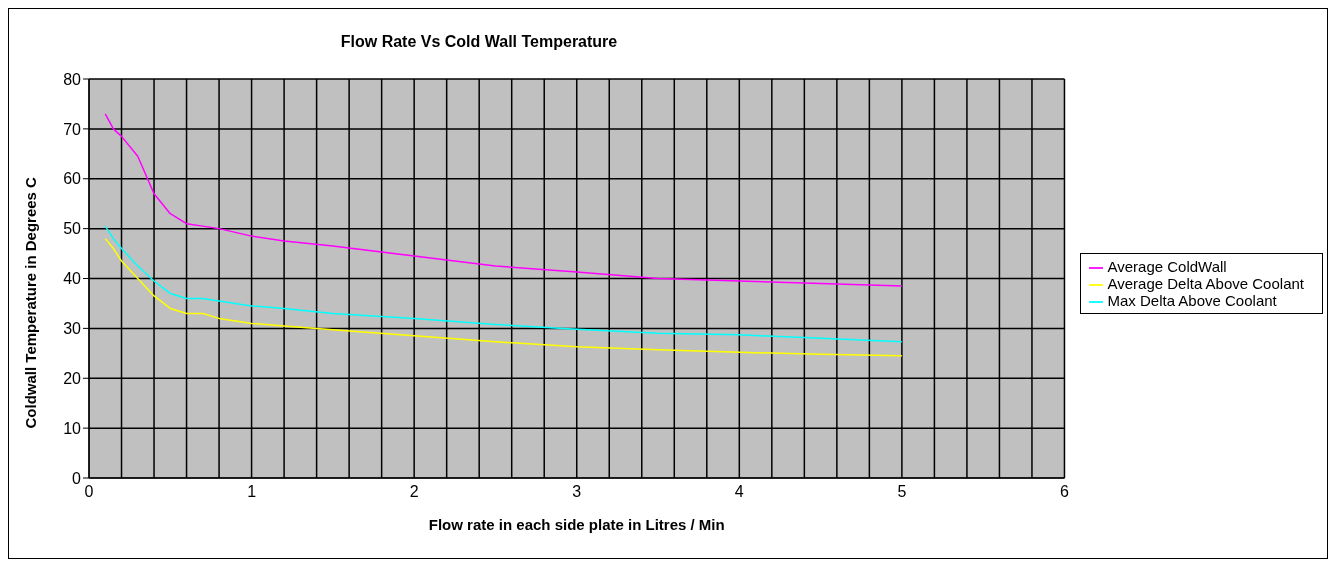  I want to click on x-tick-label: 3, so click(577, 492).